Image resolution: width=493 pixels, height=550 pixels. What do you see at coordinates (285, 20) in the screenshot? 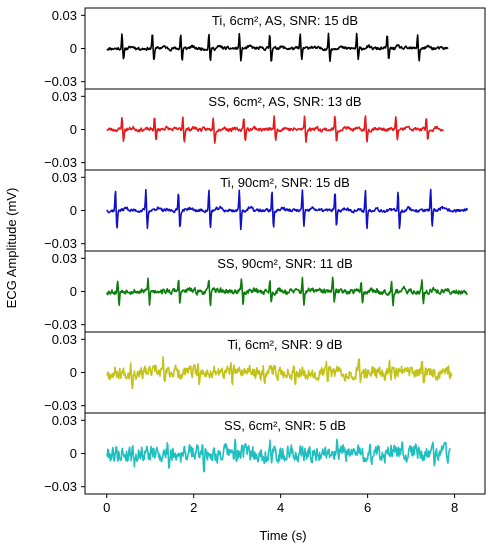
I see `panel-title: Ti, 6cm², AS, SNR: 15 dB` at bounding box center [285, 20].